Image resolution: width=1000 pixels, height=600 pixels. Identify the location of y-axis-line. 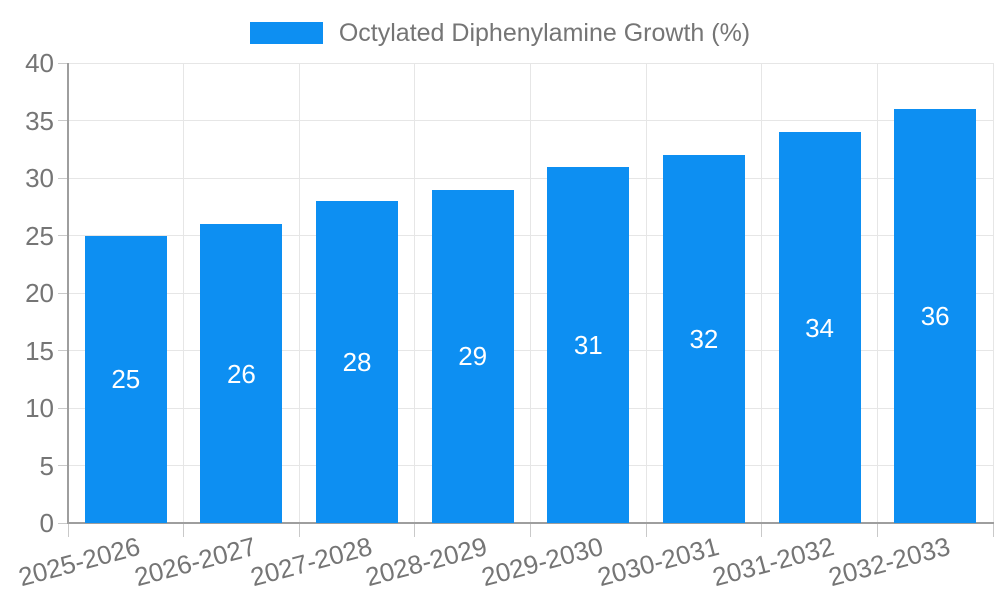
(68, 293).